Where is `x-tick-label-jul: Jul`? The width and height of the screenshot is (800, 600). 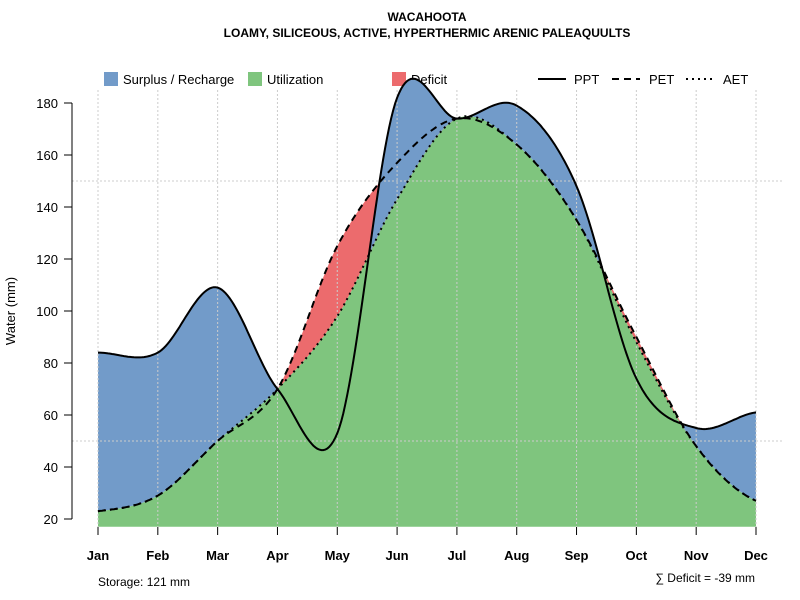 x-tick-label-jul: Jul is located at coordinates (457, 555).